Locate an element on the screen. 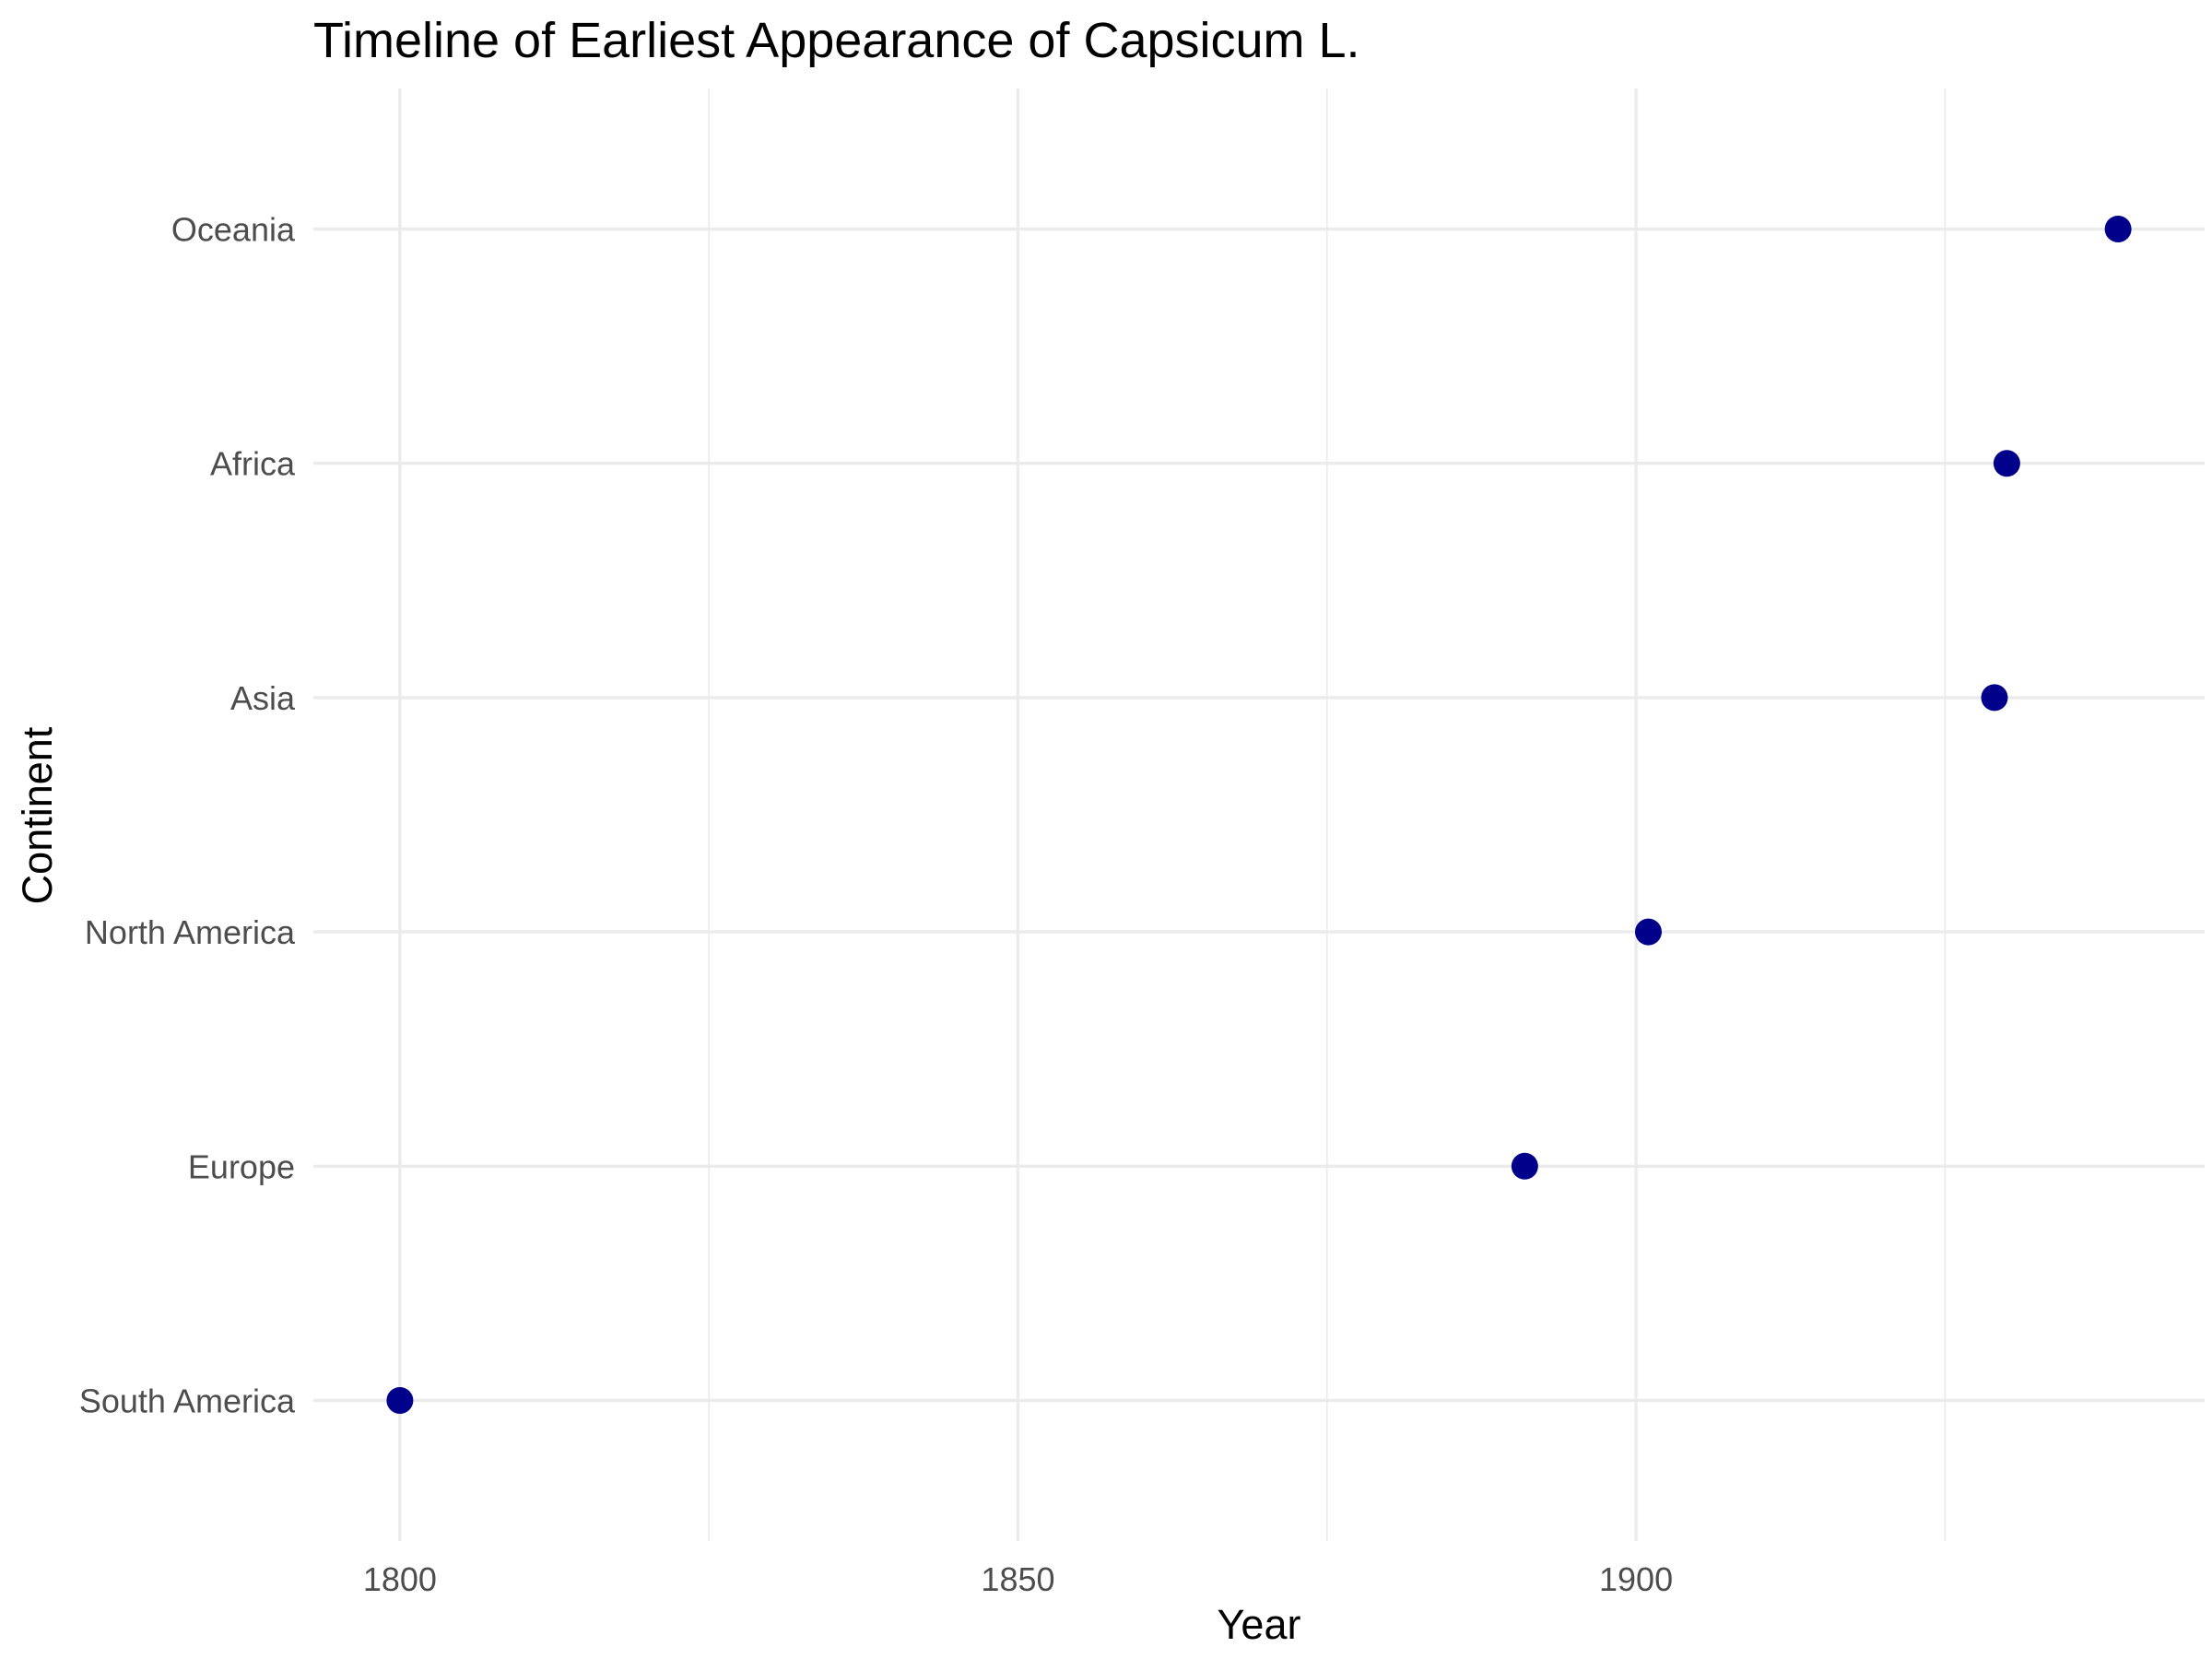 This screenshot has width=2212, height=1659. y-tick-label: Oceania is located at coordinates (233, 230).